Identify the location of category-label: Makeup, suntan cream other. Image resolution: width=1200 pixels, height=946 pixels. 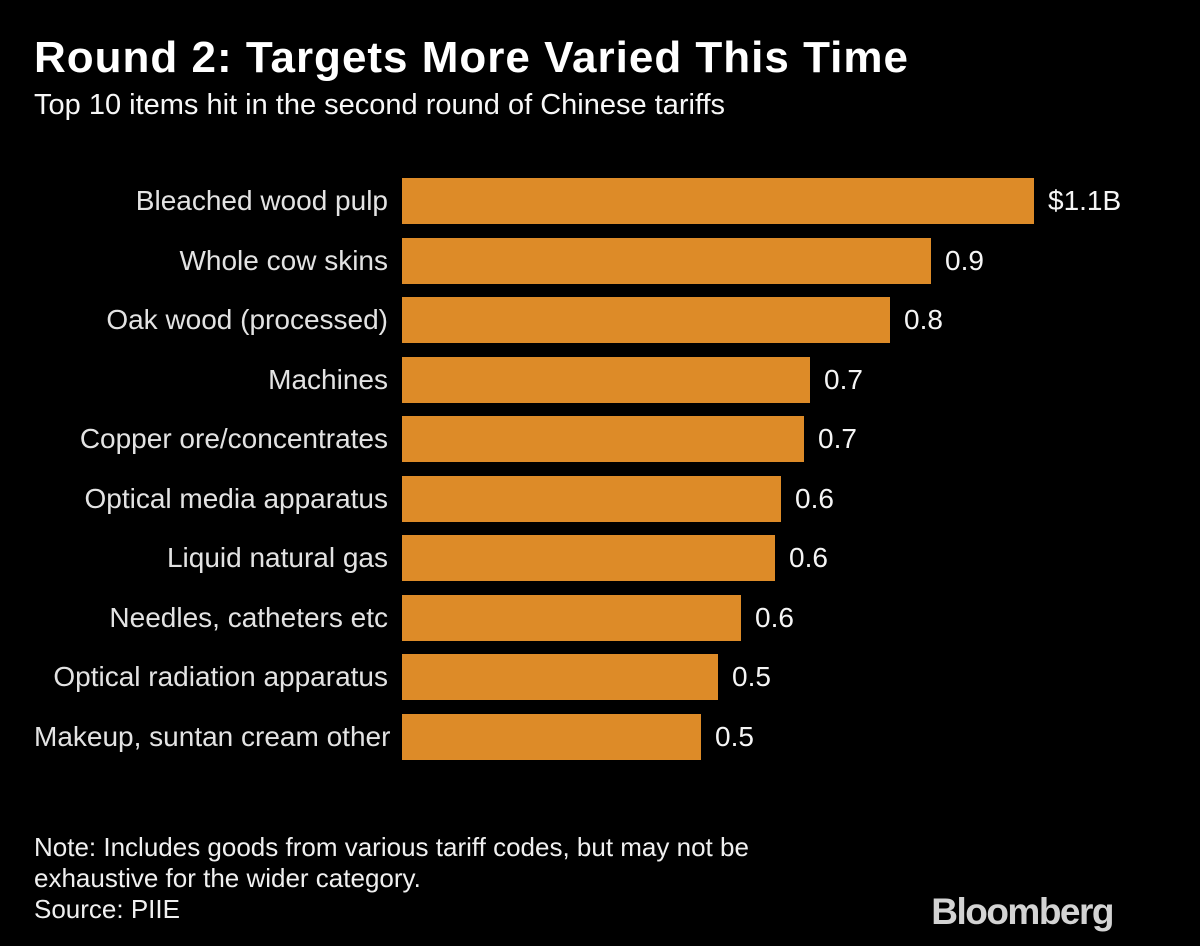
(212, 736).